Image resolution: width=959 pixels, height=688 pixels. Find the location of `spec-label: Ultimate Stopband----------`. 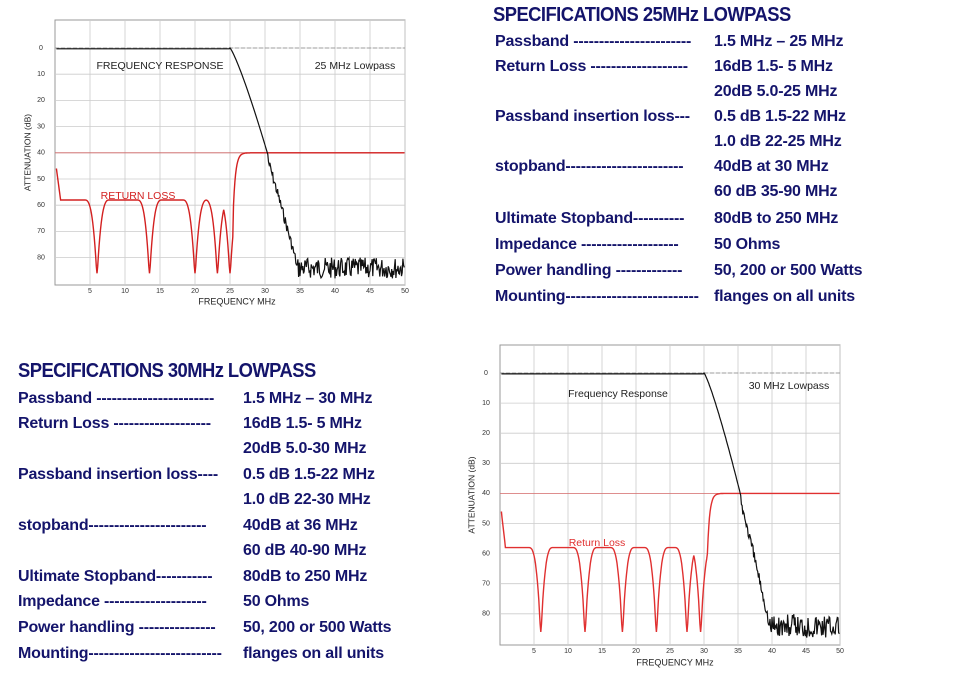

spec-label: Ultimate Stopband---------- is located at coordinates (590, 218).